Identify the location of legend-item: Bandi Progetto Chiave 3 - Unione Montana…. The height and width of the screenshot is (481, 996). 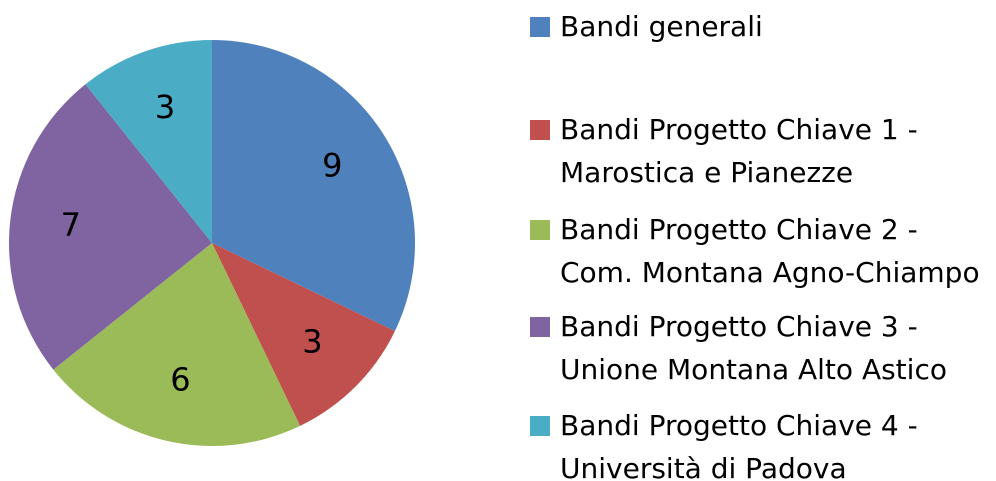
(738, 348).